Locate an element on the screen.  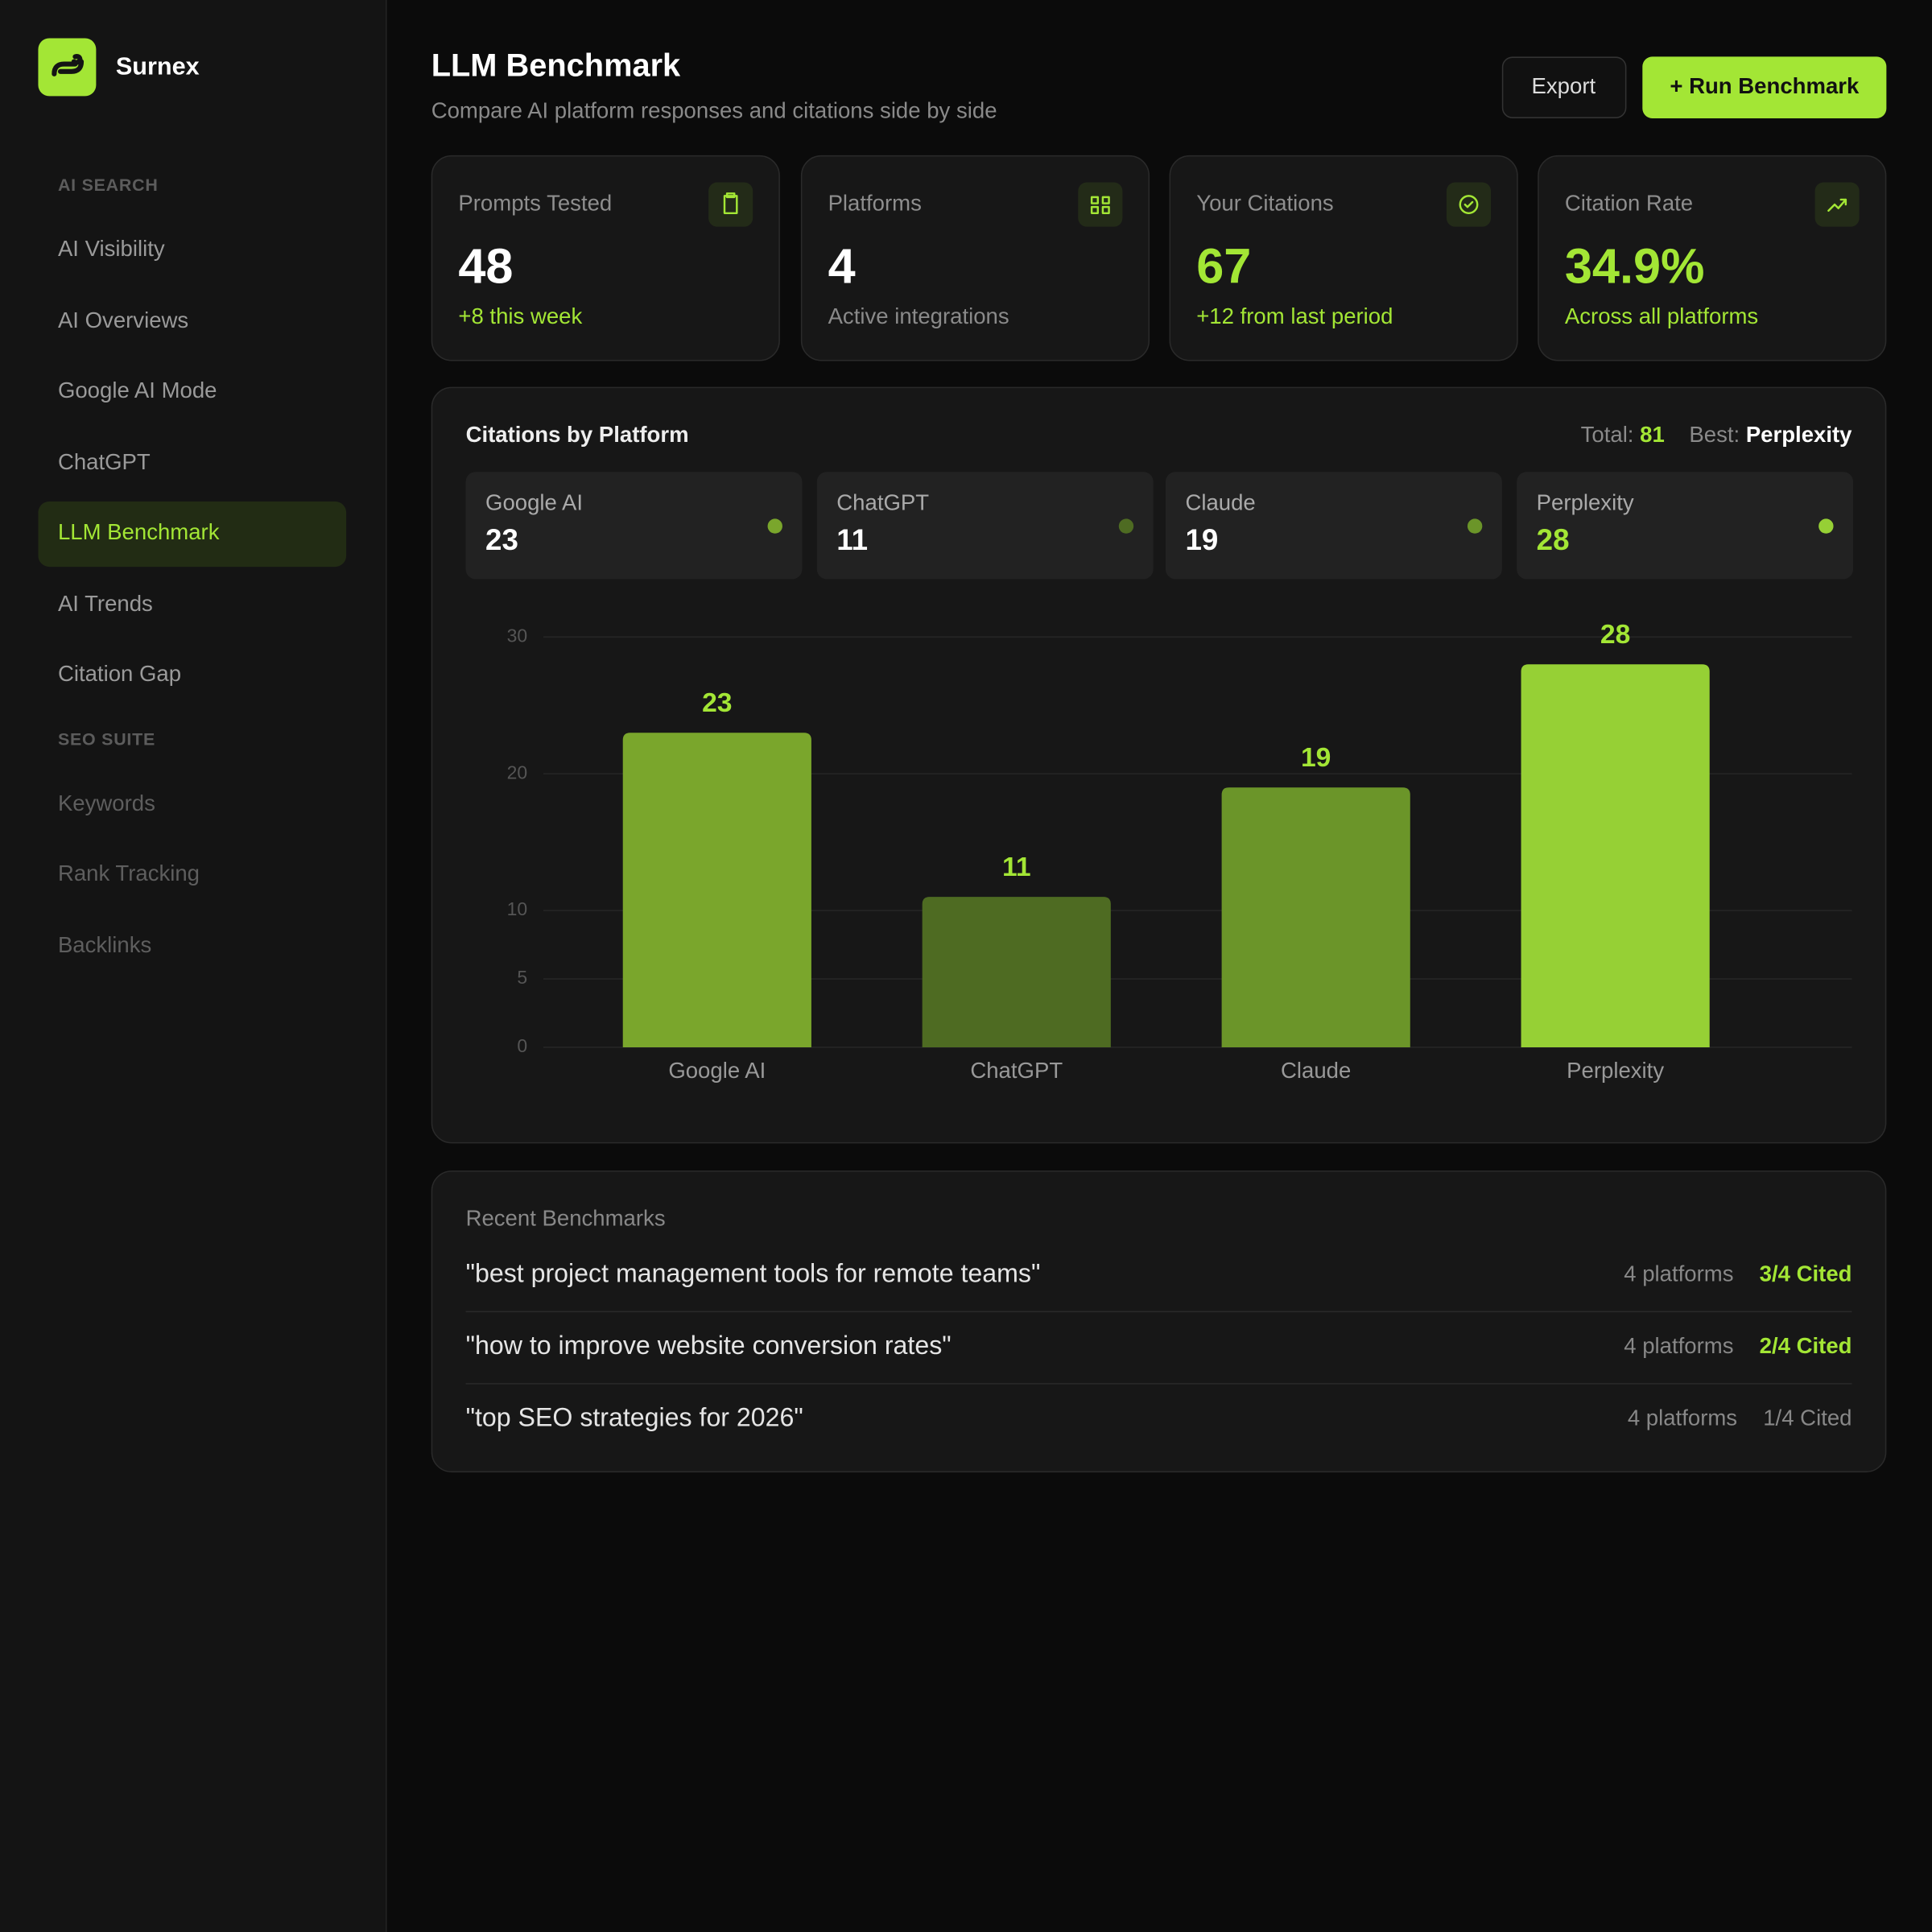
page-title: LLM Benchmark is located at coordinates (556, 66).